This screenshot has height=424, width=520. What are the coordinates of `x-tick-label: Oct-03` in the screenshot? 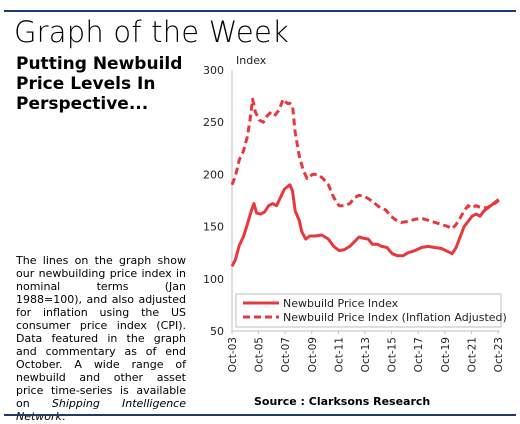 It's located at (233, 354).